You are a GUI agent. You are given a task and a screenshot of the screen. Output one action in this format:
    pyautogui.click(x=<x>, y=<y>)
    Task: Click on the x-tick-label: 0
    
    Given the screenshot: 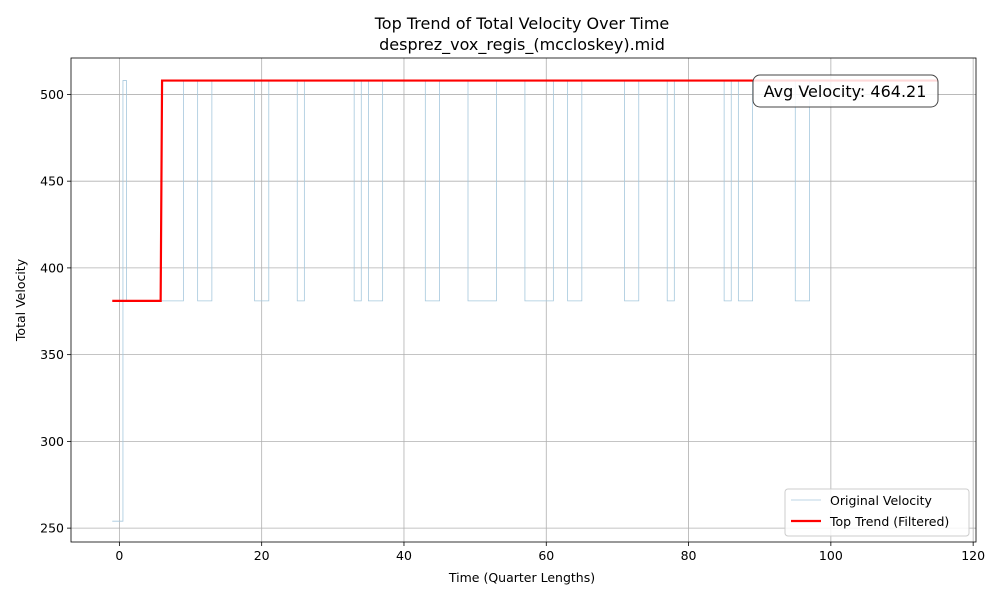 What is the action you would take?
    pyautogui.click(x=119, y=555)
    